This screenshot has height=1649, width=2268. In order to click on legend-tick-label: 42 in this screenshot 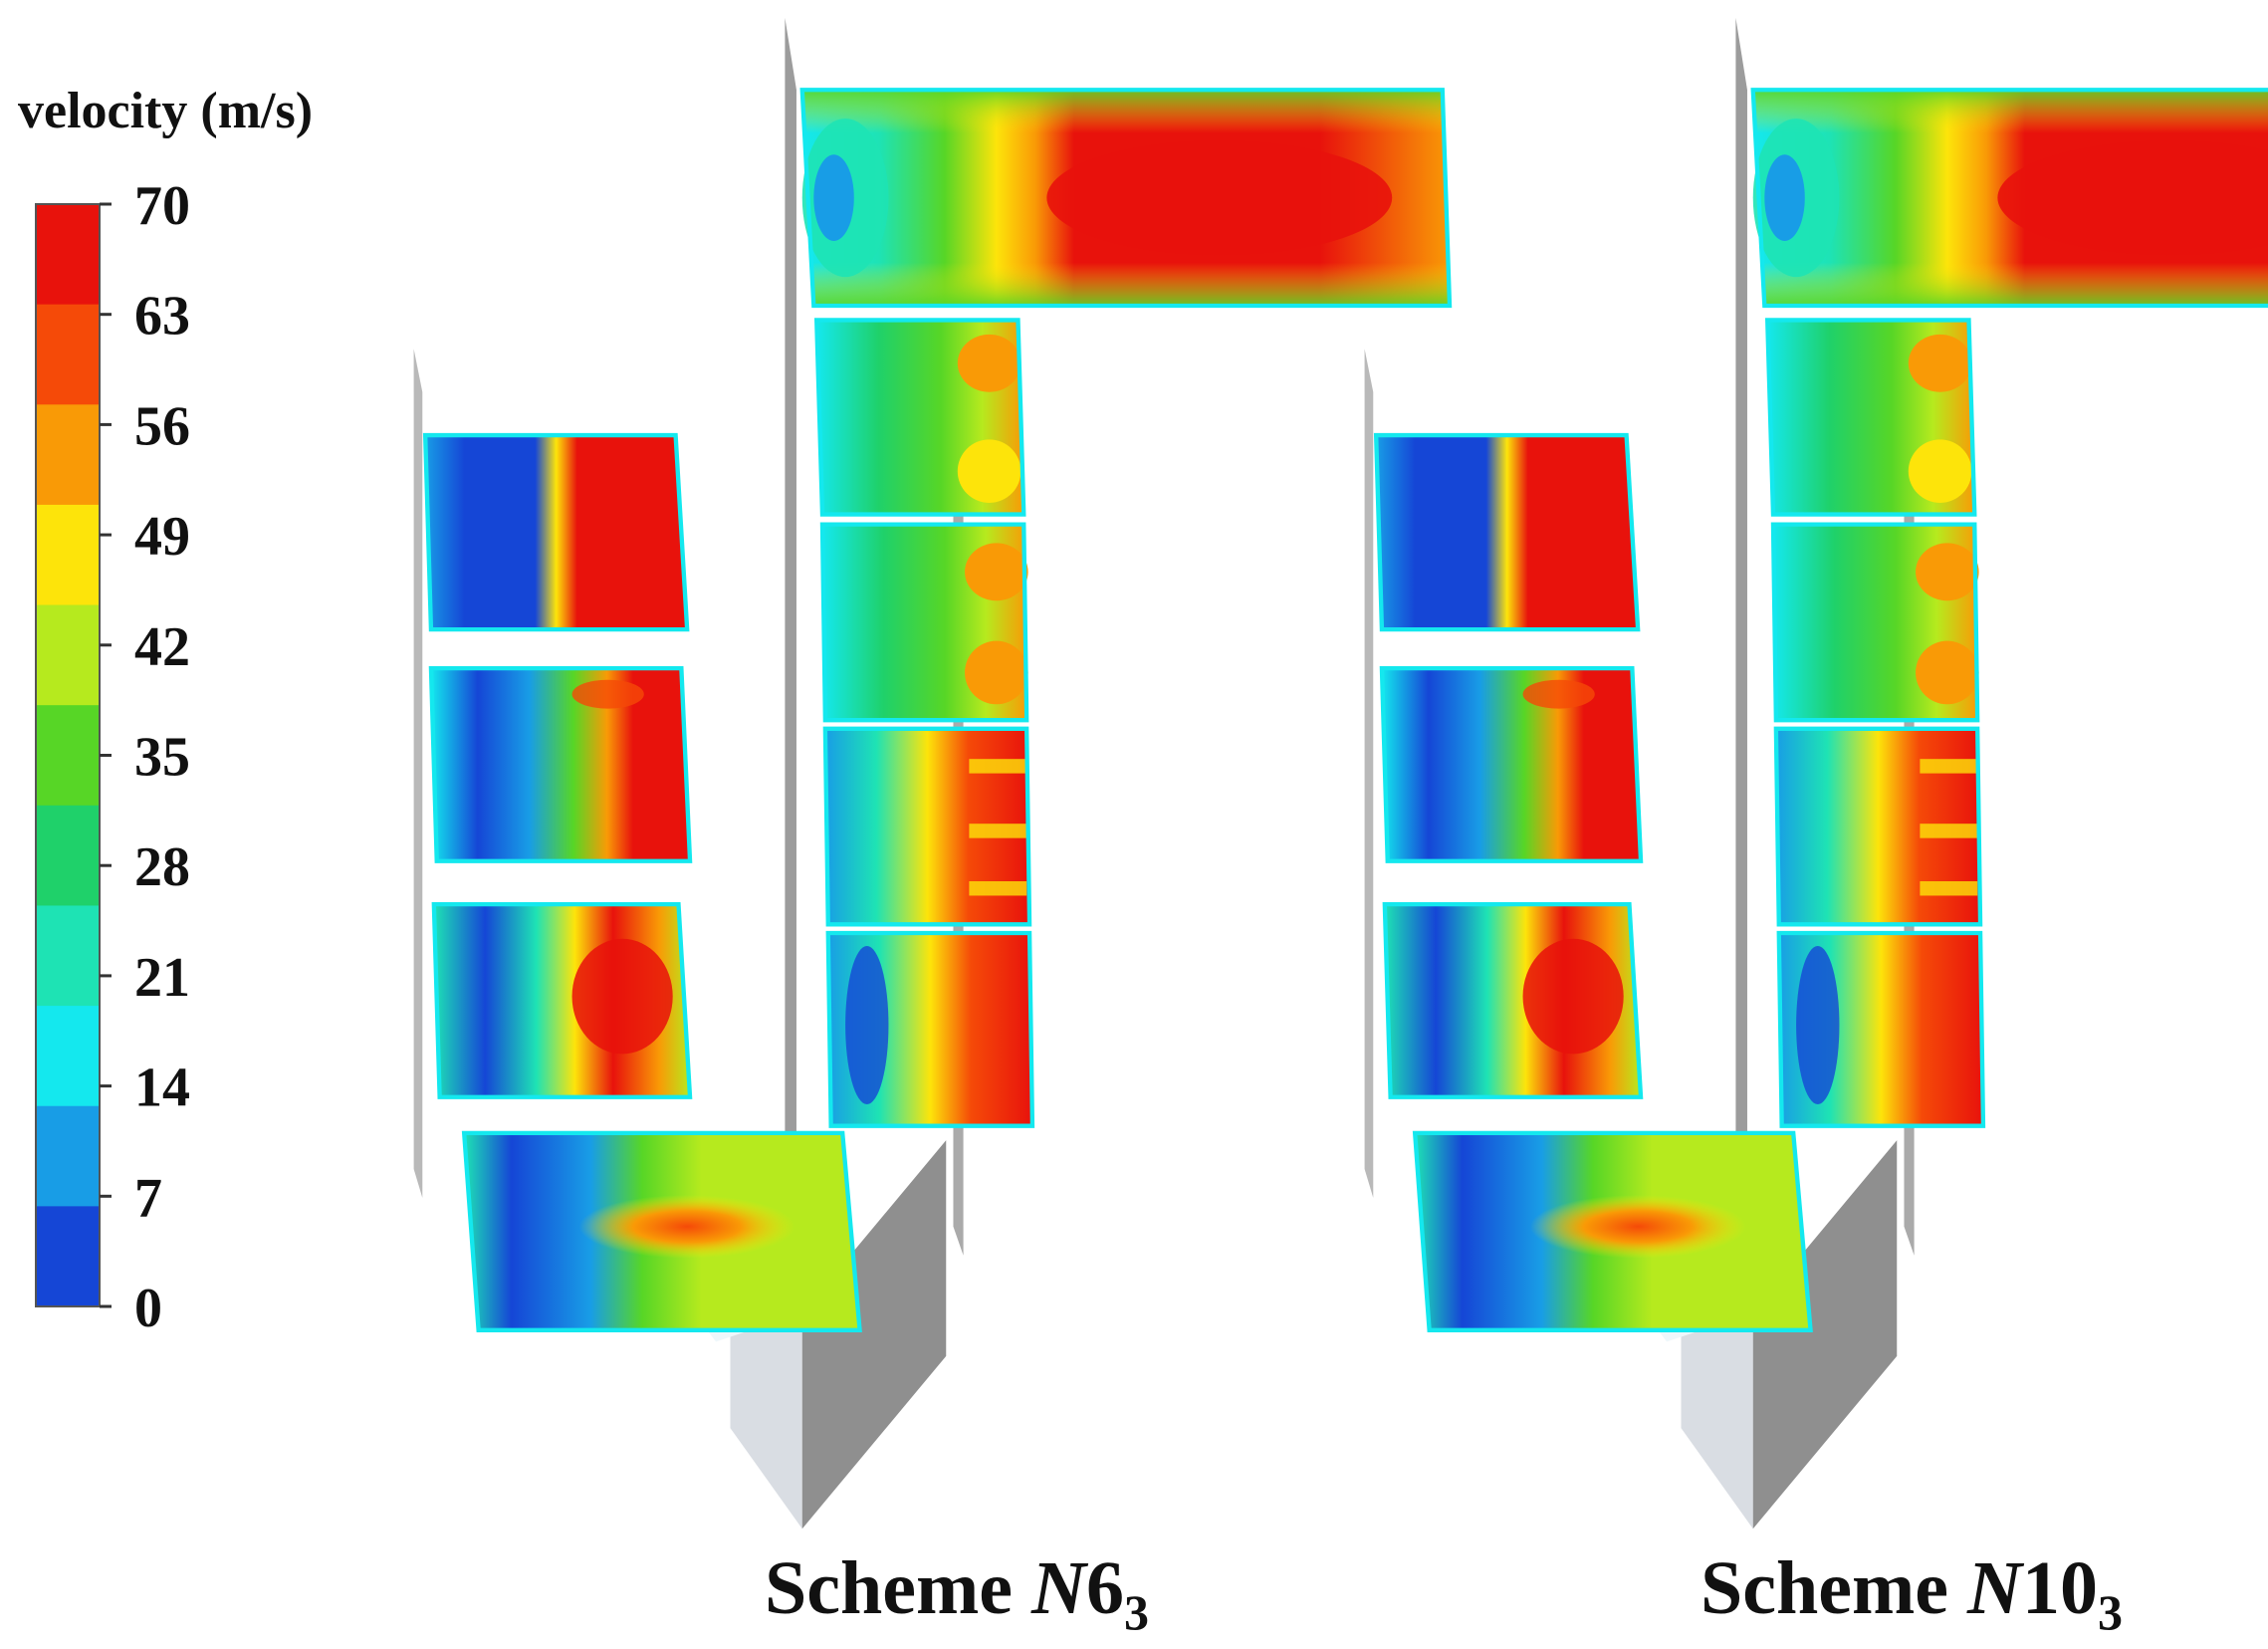, I will do `click(162, 647)`.